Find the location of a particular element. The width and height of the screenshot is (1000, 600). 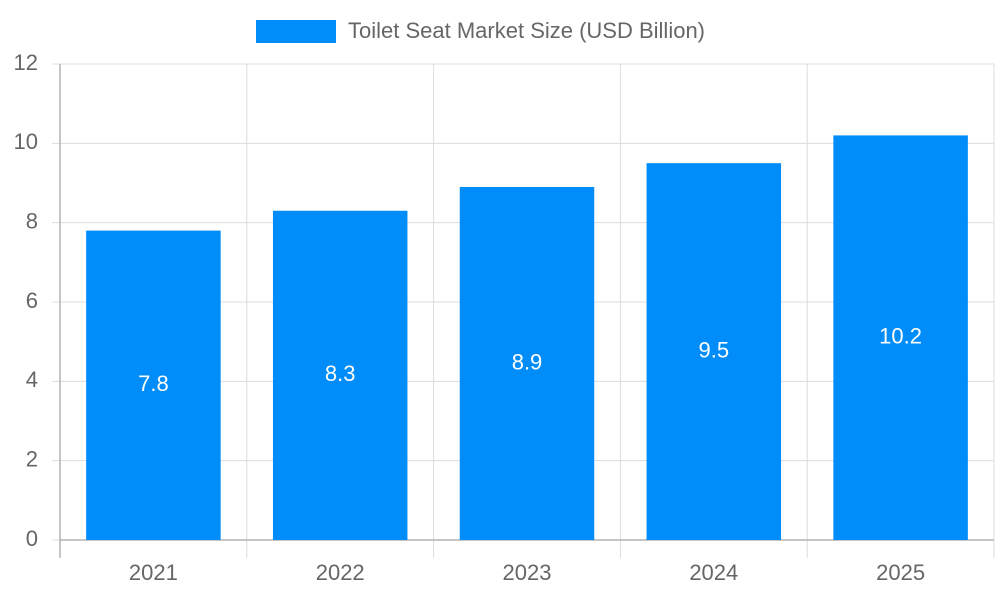

y-tick-label: 2 is located at coordinates (32, 458).